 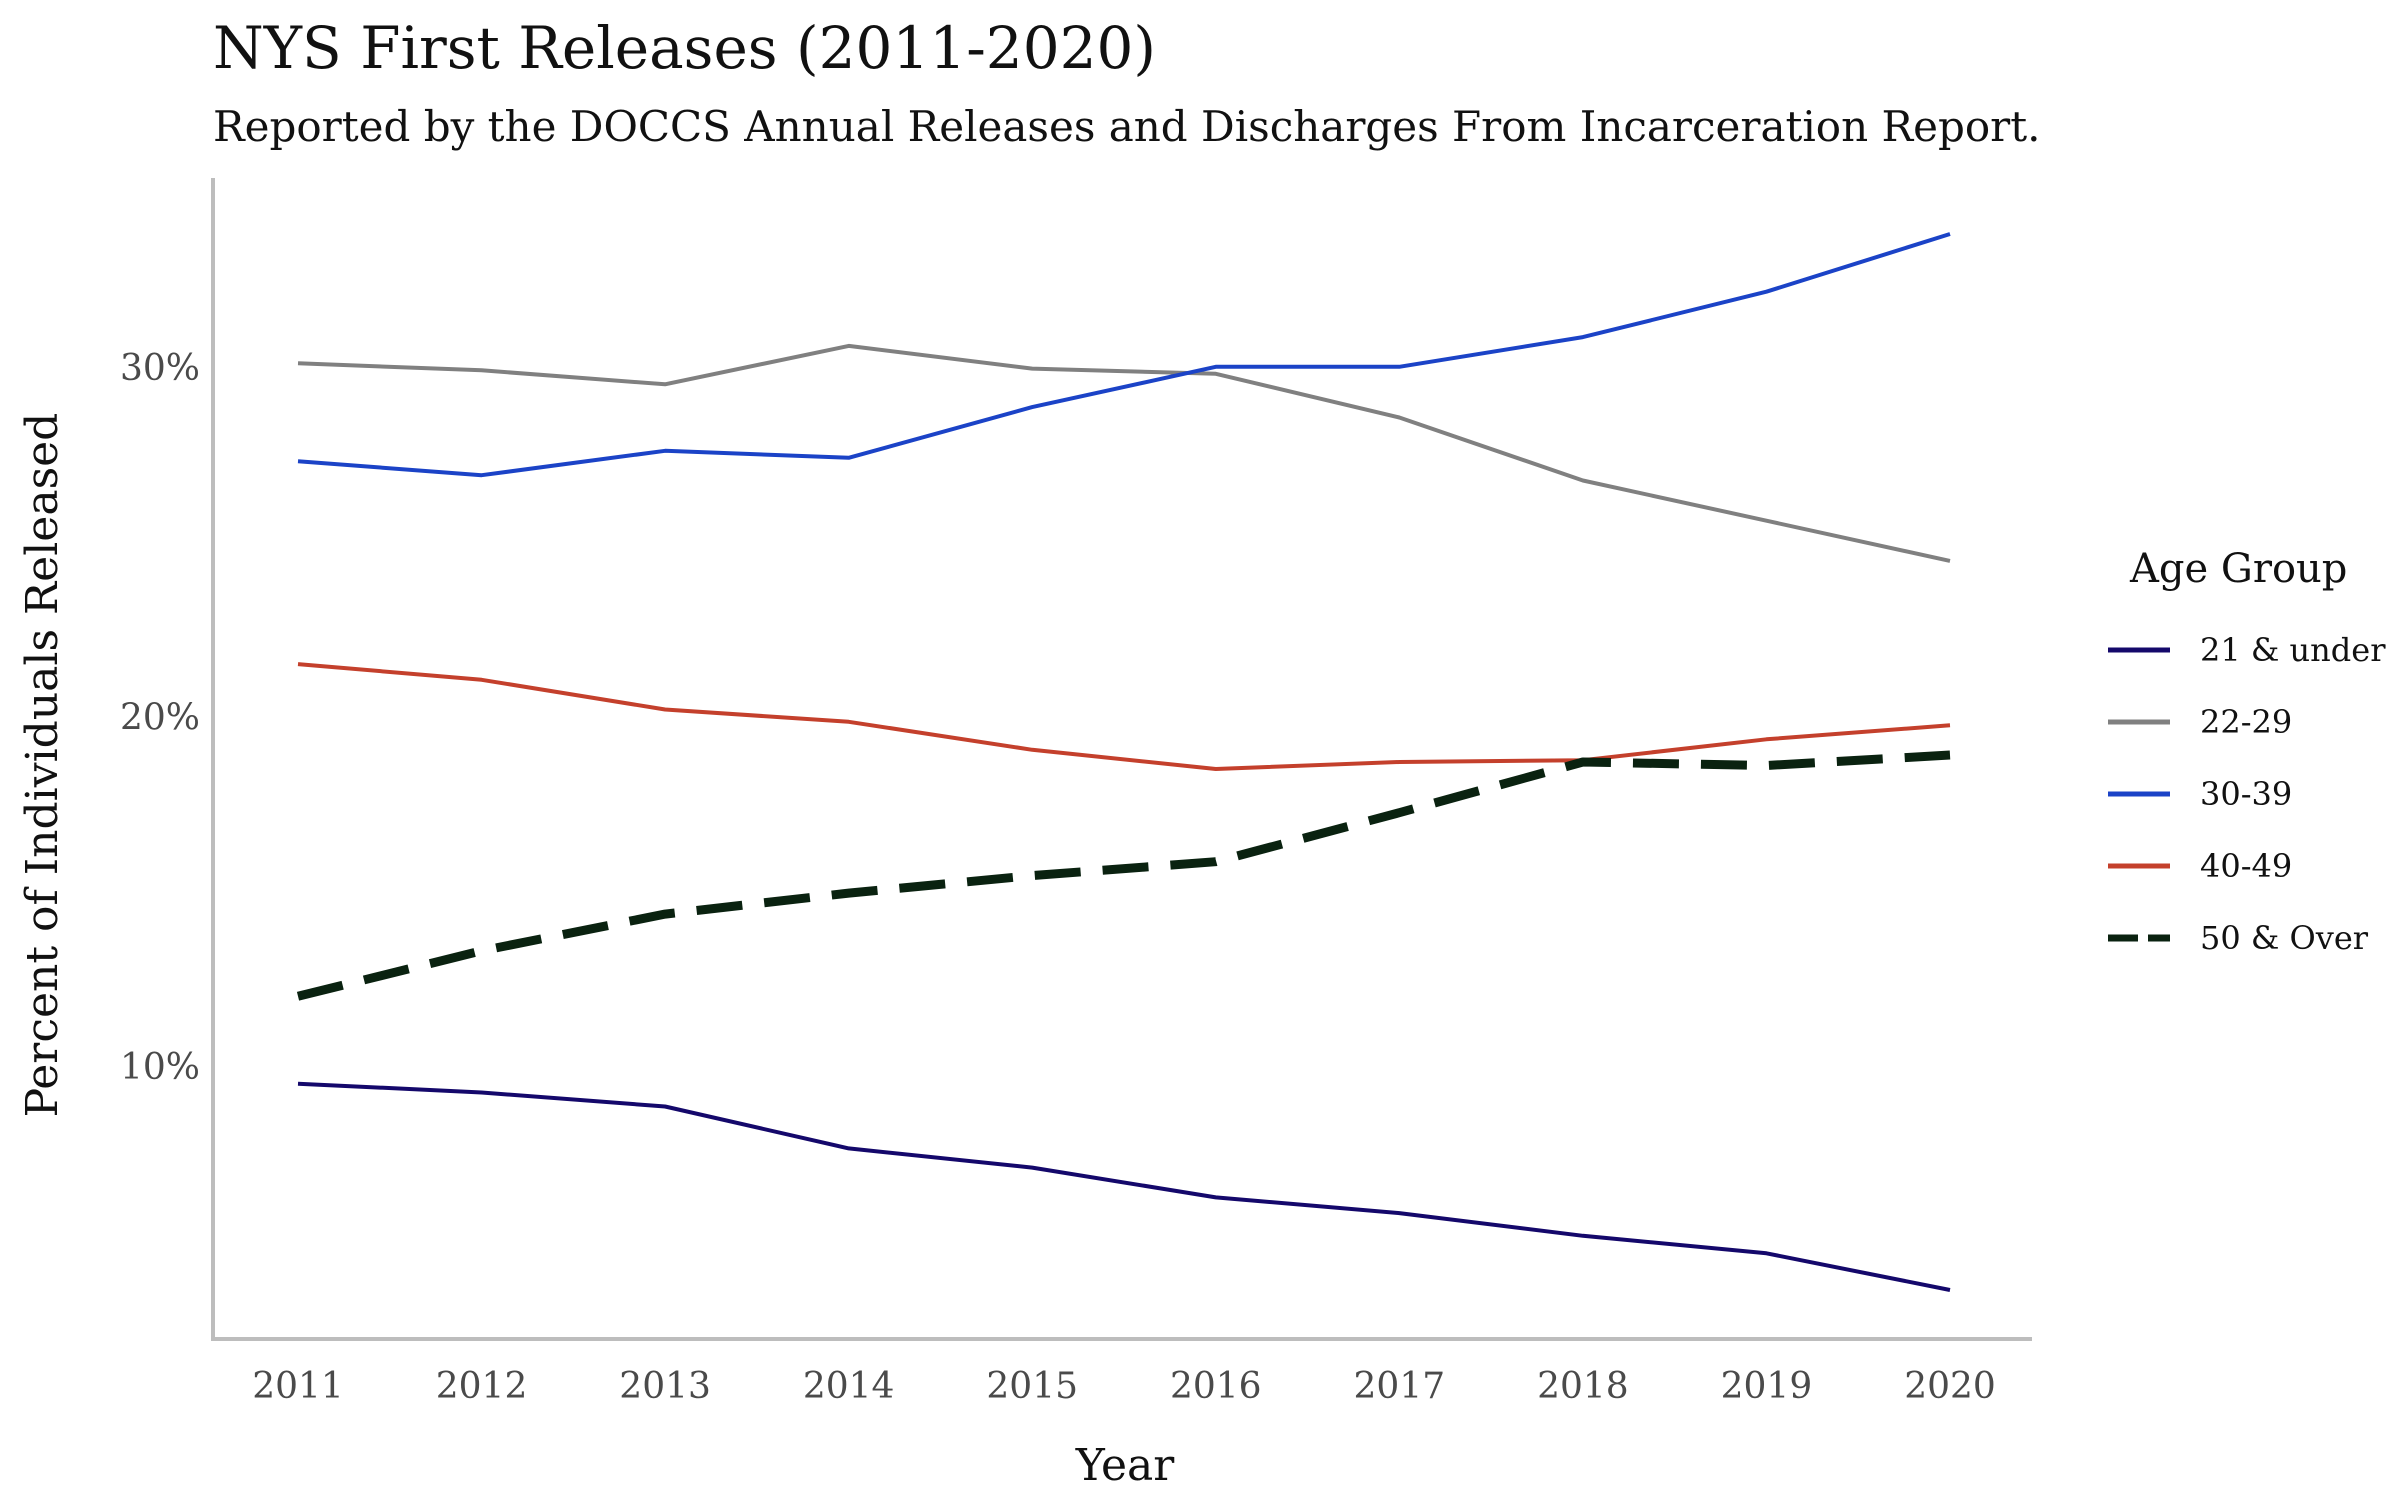 I want to click on series-line-50-over, so click(x=1123, y=875).